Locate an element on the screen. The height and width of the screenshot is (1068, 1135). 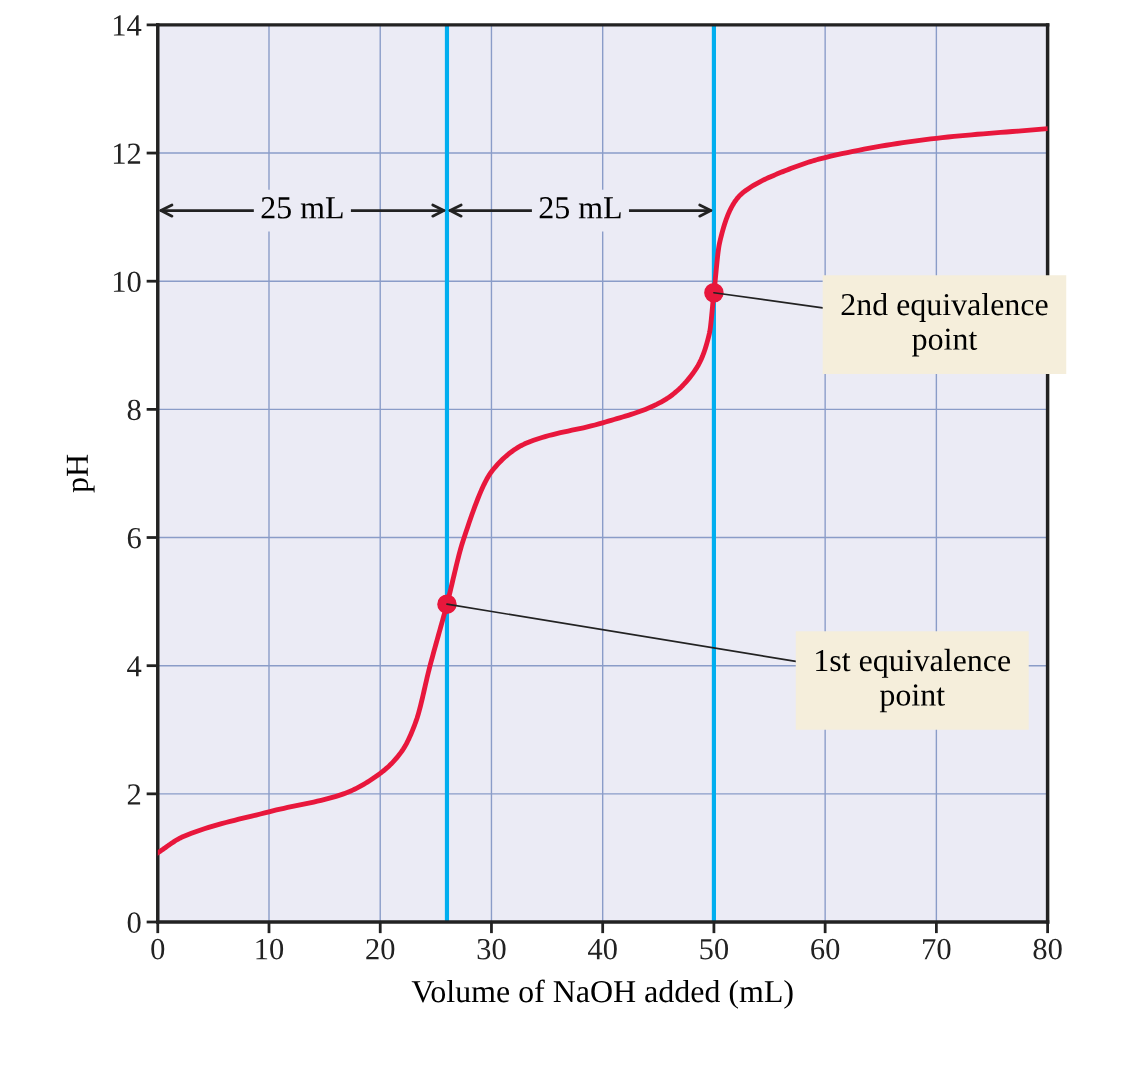
x-tick-label: 30 is located at coordinates (491, 949).